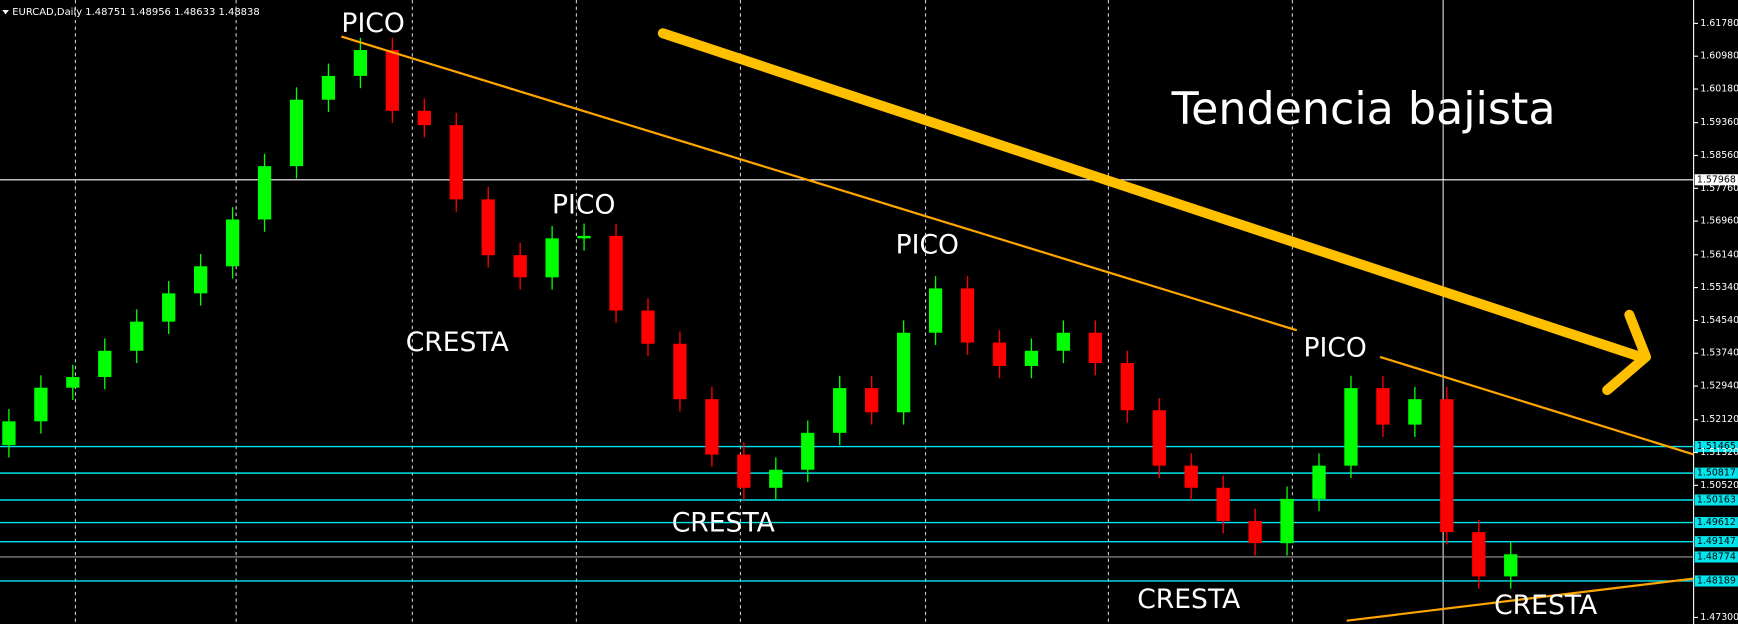 The image size is (1738, 624). Describe the element at coordinates (1719, 23) in the screenshot. I see `y-tick-label: 1.61780` at that location.